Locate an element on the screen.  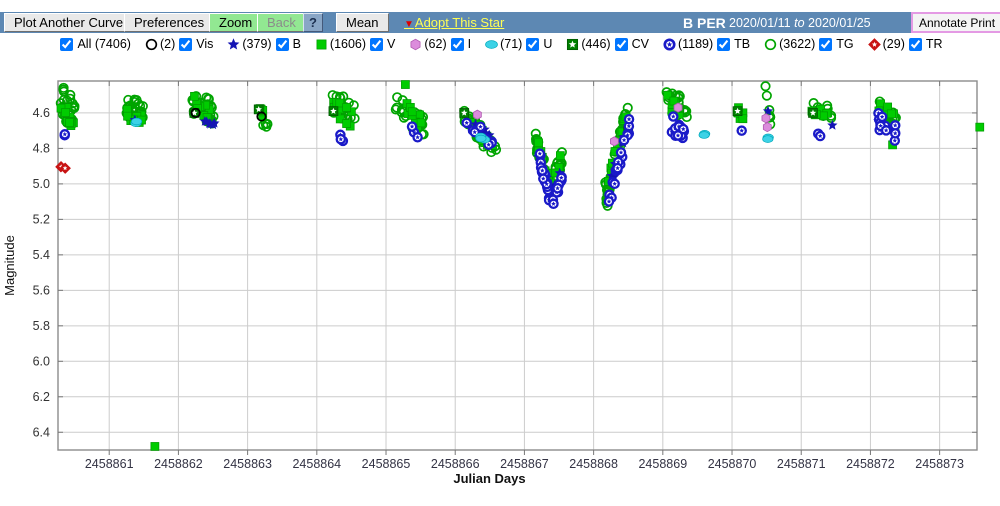
svg-text: 2458864 is located at coordinates (316, 464).